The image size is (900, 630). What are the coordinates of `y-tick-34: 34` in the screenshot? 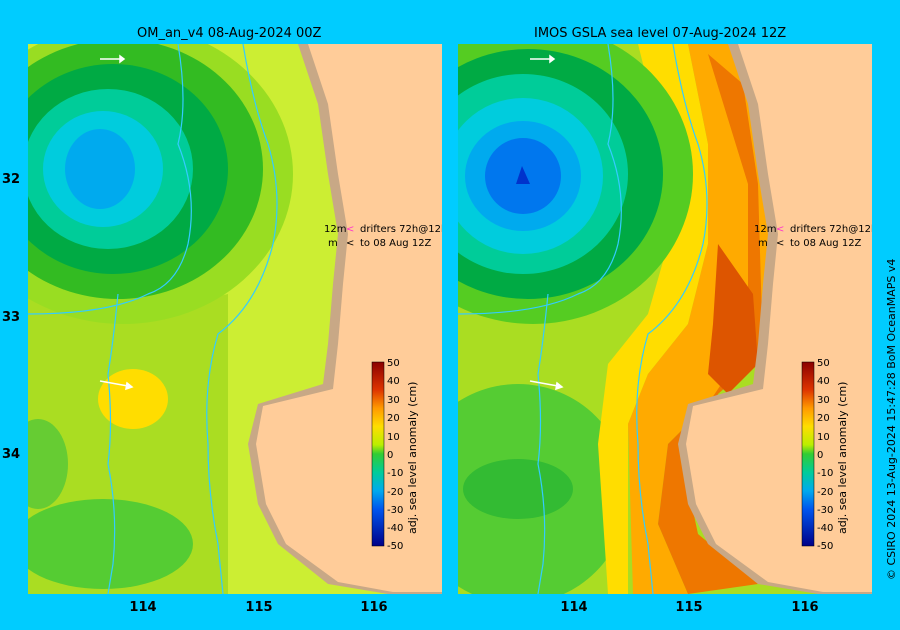 It's located at (11, 454).